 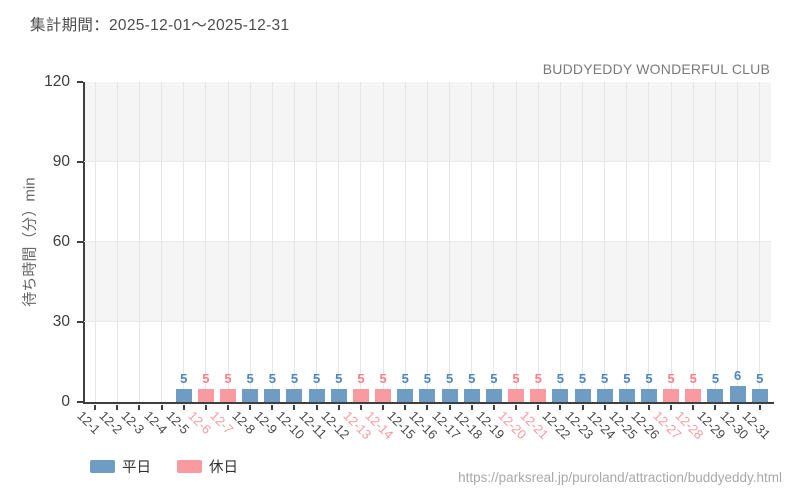 What do you see at coordinates (449, 378) in the screenshot?
I see `bar-value-12-17: 5` at bounding box center [449, 378].